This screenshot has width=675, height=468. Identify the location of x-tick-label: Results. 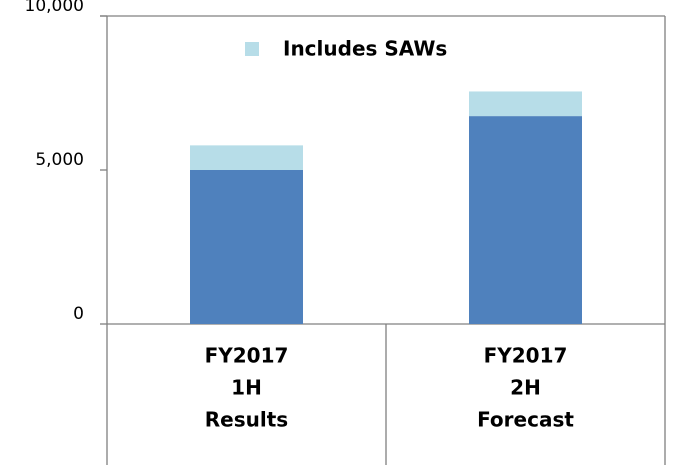
(246, 420).